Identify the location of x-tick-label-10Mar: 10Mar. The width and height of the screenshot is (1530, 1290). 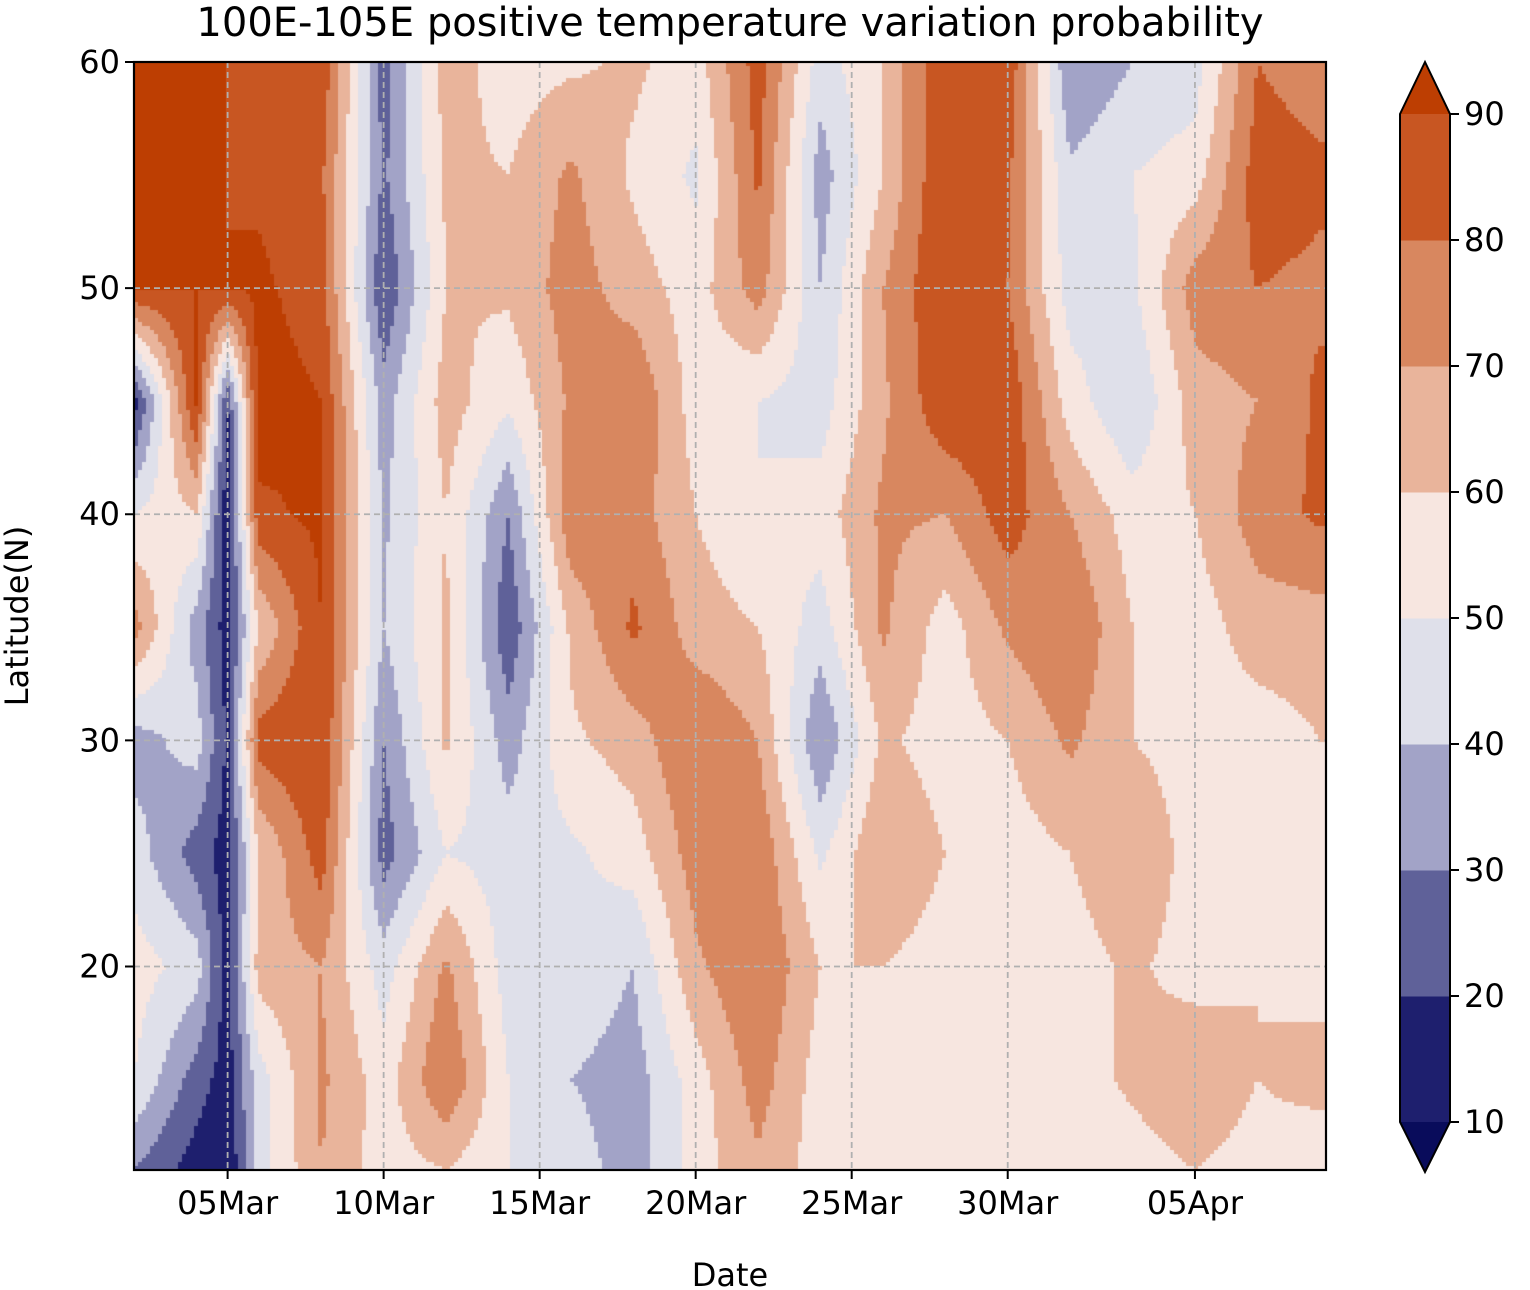
(384, 1203).